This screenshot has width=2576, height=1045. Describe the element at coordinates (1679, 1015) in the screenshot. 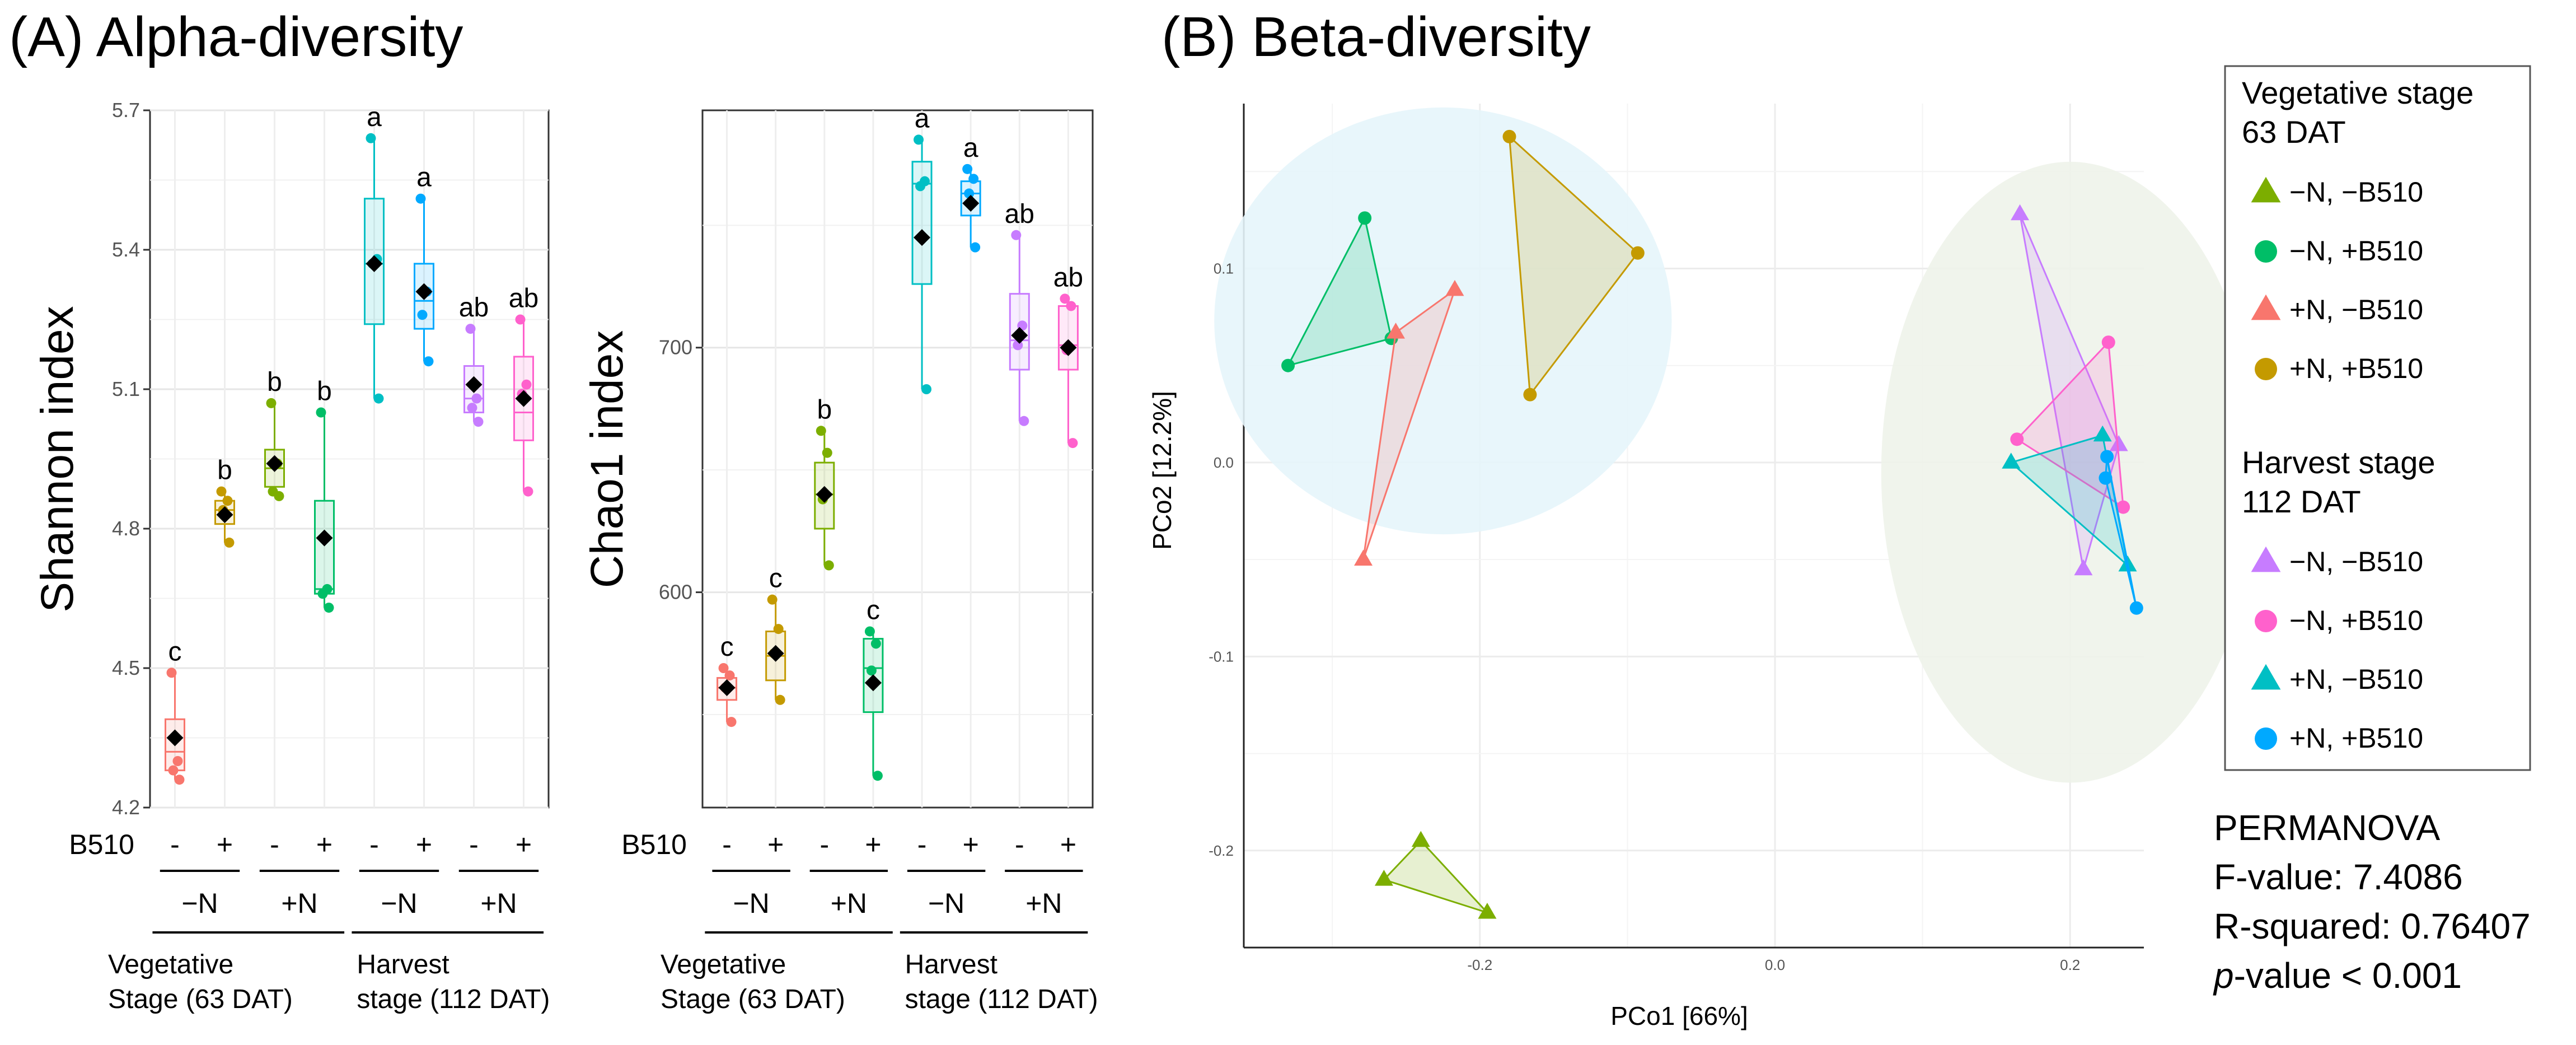

I see `pcoa-x-axis-title: PCo1 [66%]` at that location.